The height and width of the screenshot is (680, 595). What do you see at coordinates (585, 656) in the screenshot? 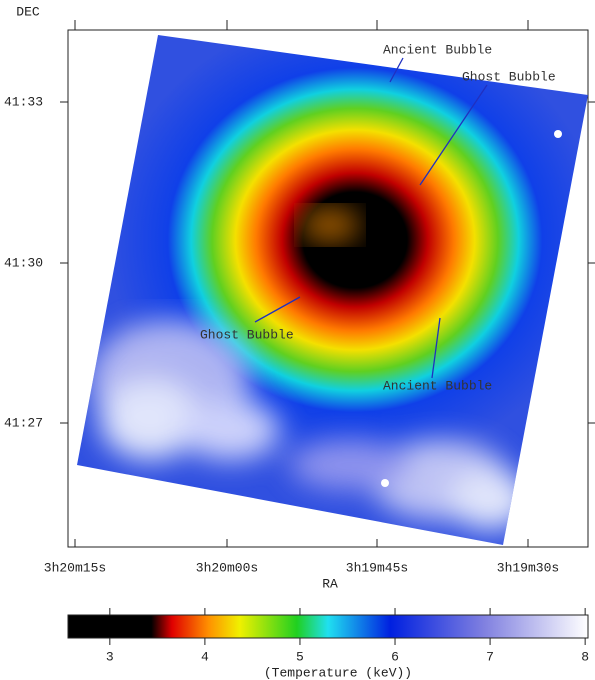
I see `colorbar-tick-label: 8` at bounding box center [585, 656].